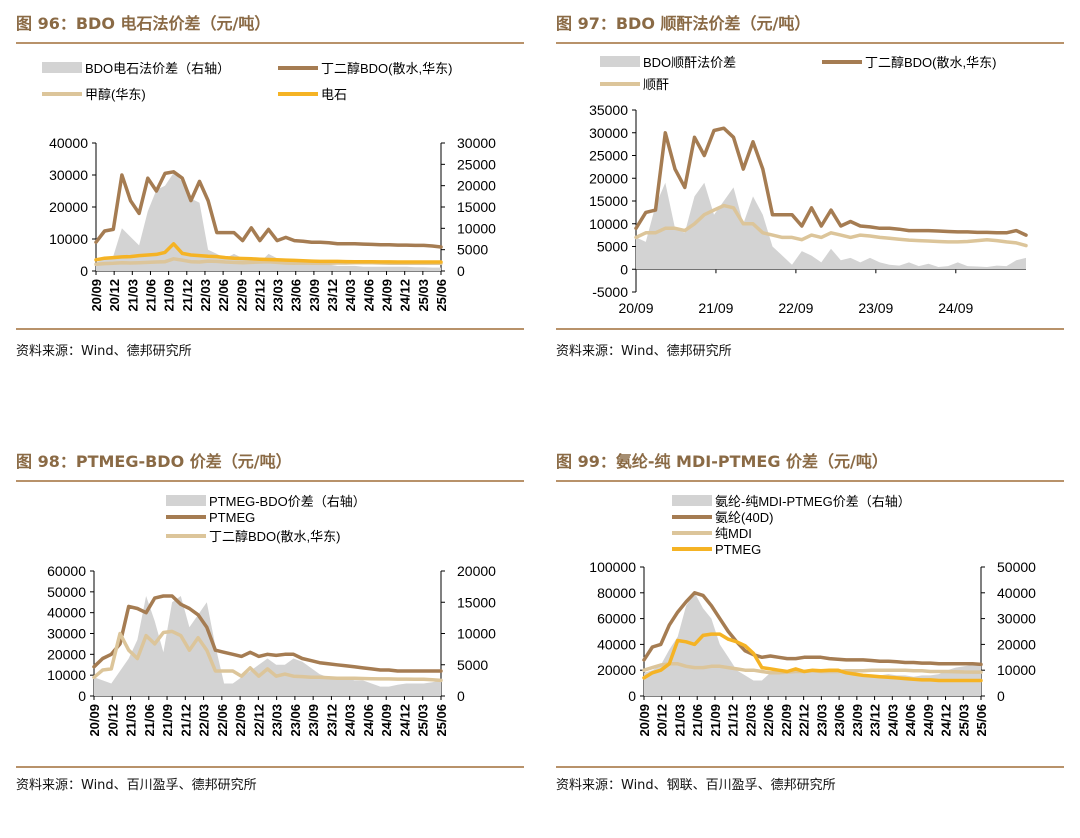  Describe the element at coordinates (791, 501) in the screenshot. I see `legend-item: 氨纶-纯MDI-PTMEG价差（右轴）` at that location.